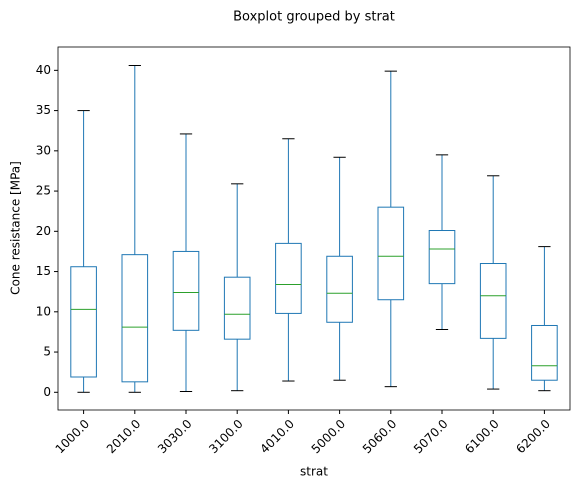  I want to click on chart-title: Boxplot grouped by strat, so click(314, 17).